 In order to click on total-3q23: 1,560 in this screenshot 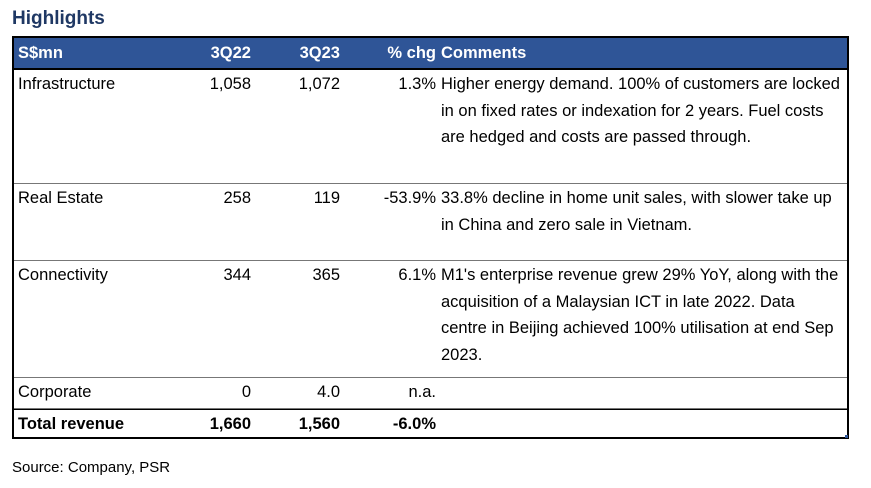, I will do `click(319, 424)`.